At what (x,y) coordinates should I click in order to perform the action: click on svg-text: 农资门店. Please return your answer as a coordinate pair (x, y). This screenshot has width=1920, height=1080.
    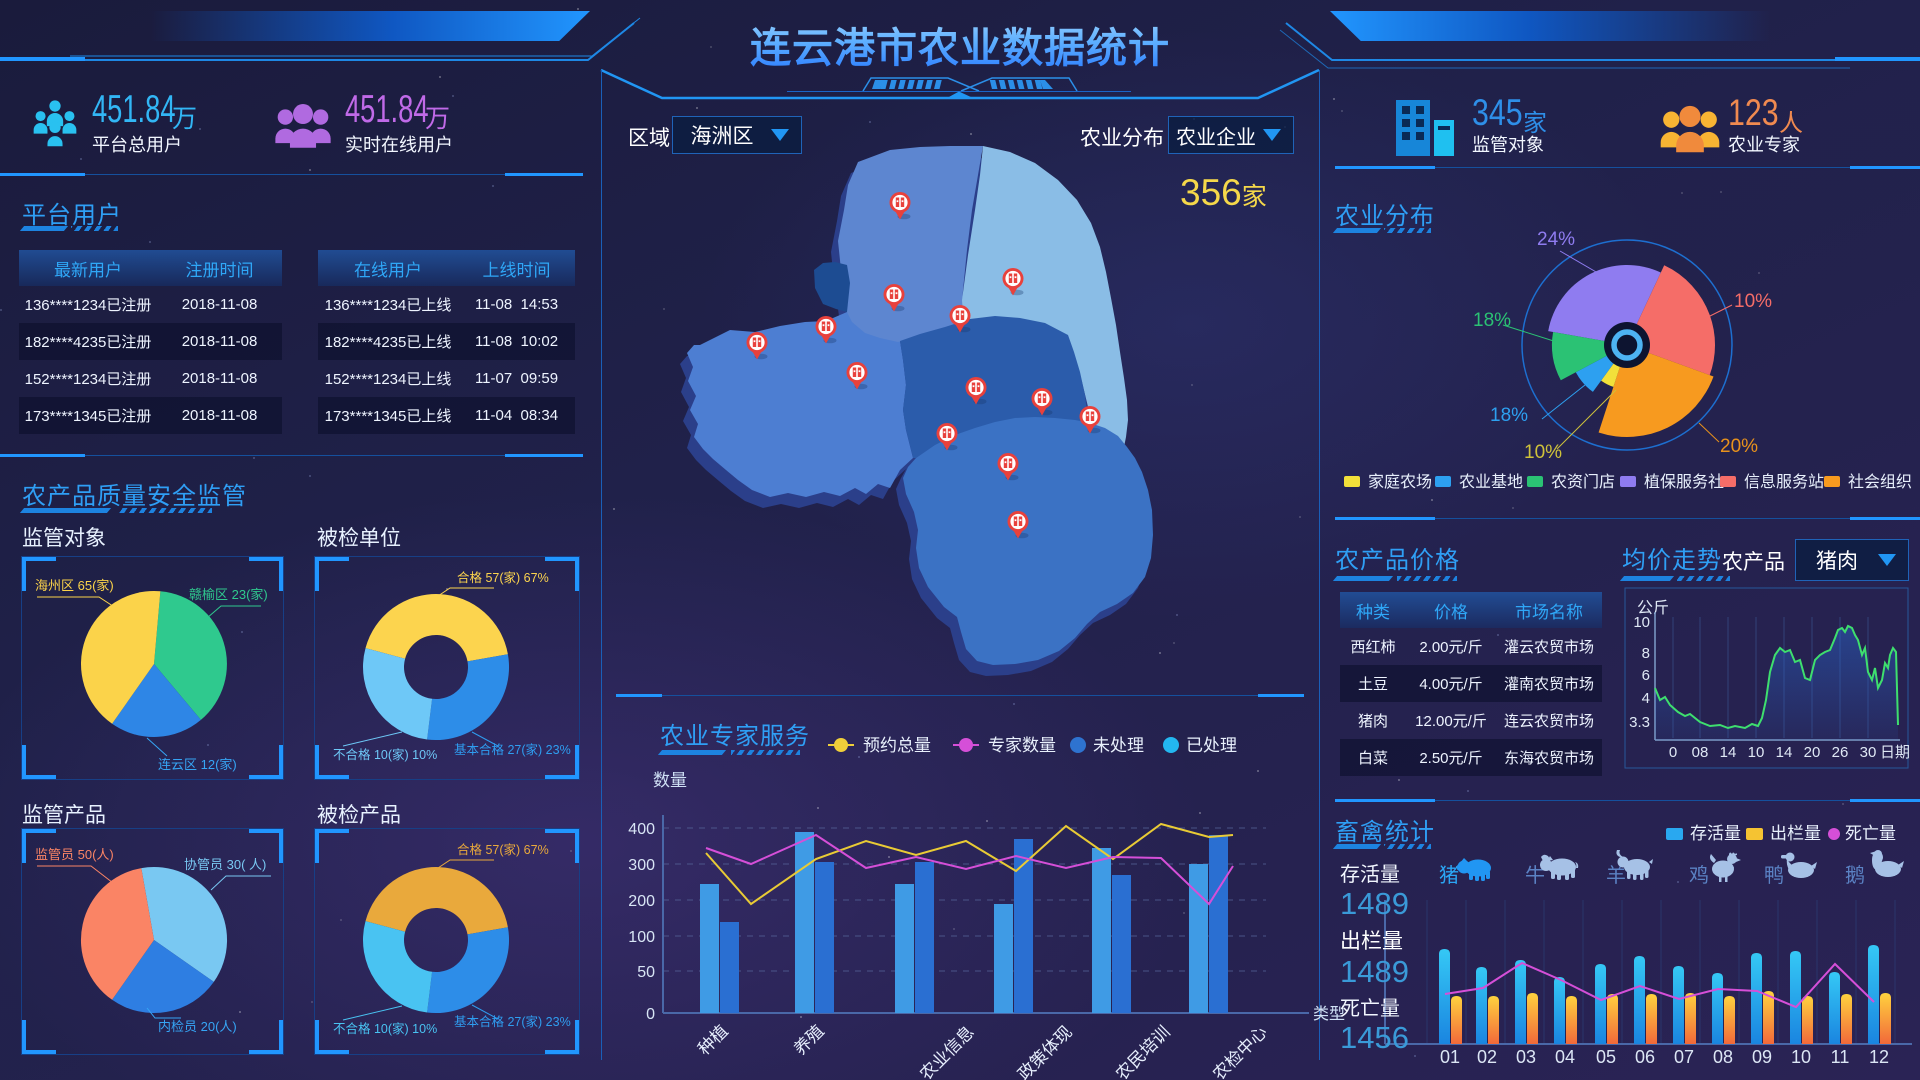
    Looking at the image, I should click on (1583, 482).